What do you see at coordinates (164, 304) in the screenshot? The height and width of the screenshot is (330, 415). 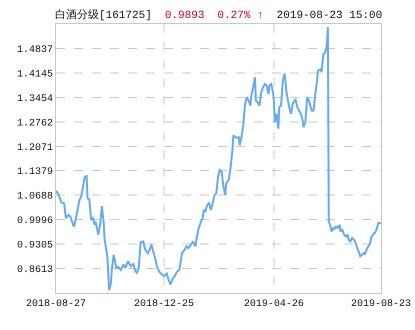 I see `x-tick-label: 2018-12-25` at bounding box center [164, 304].